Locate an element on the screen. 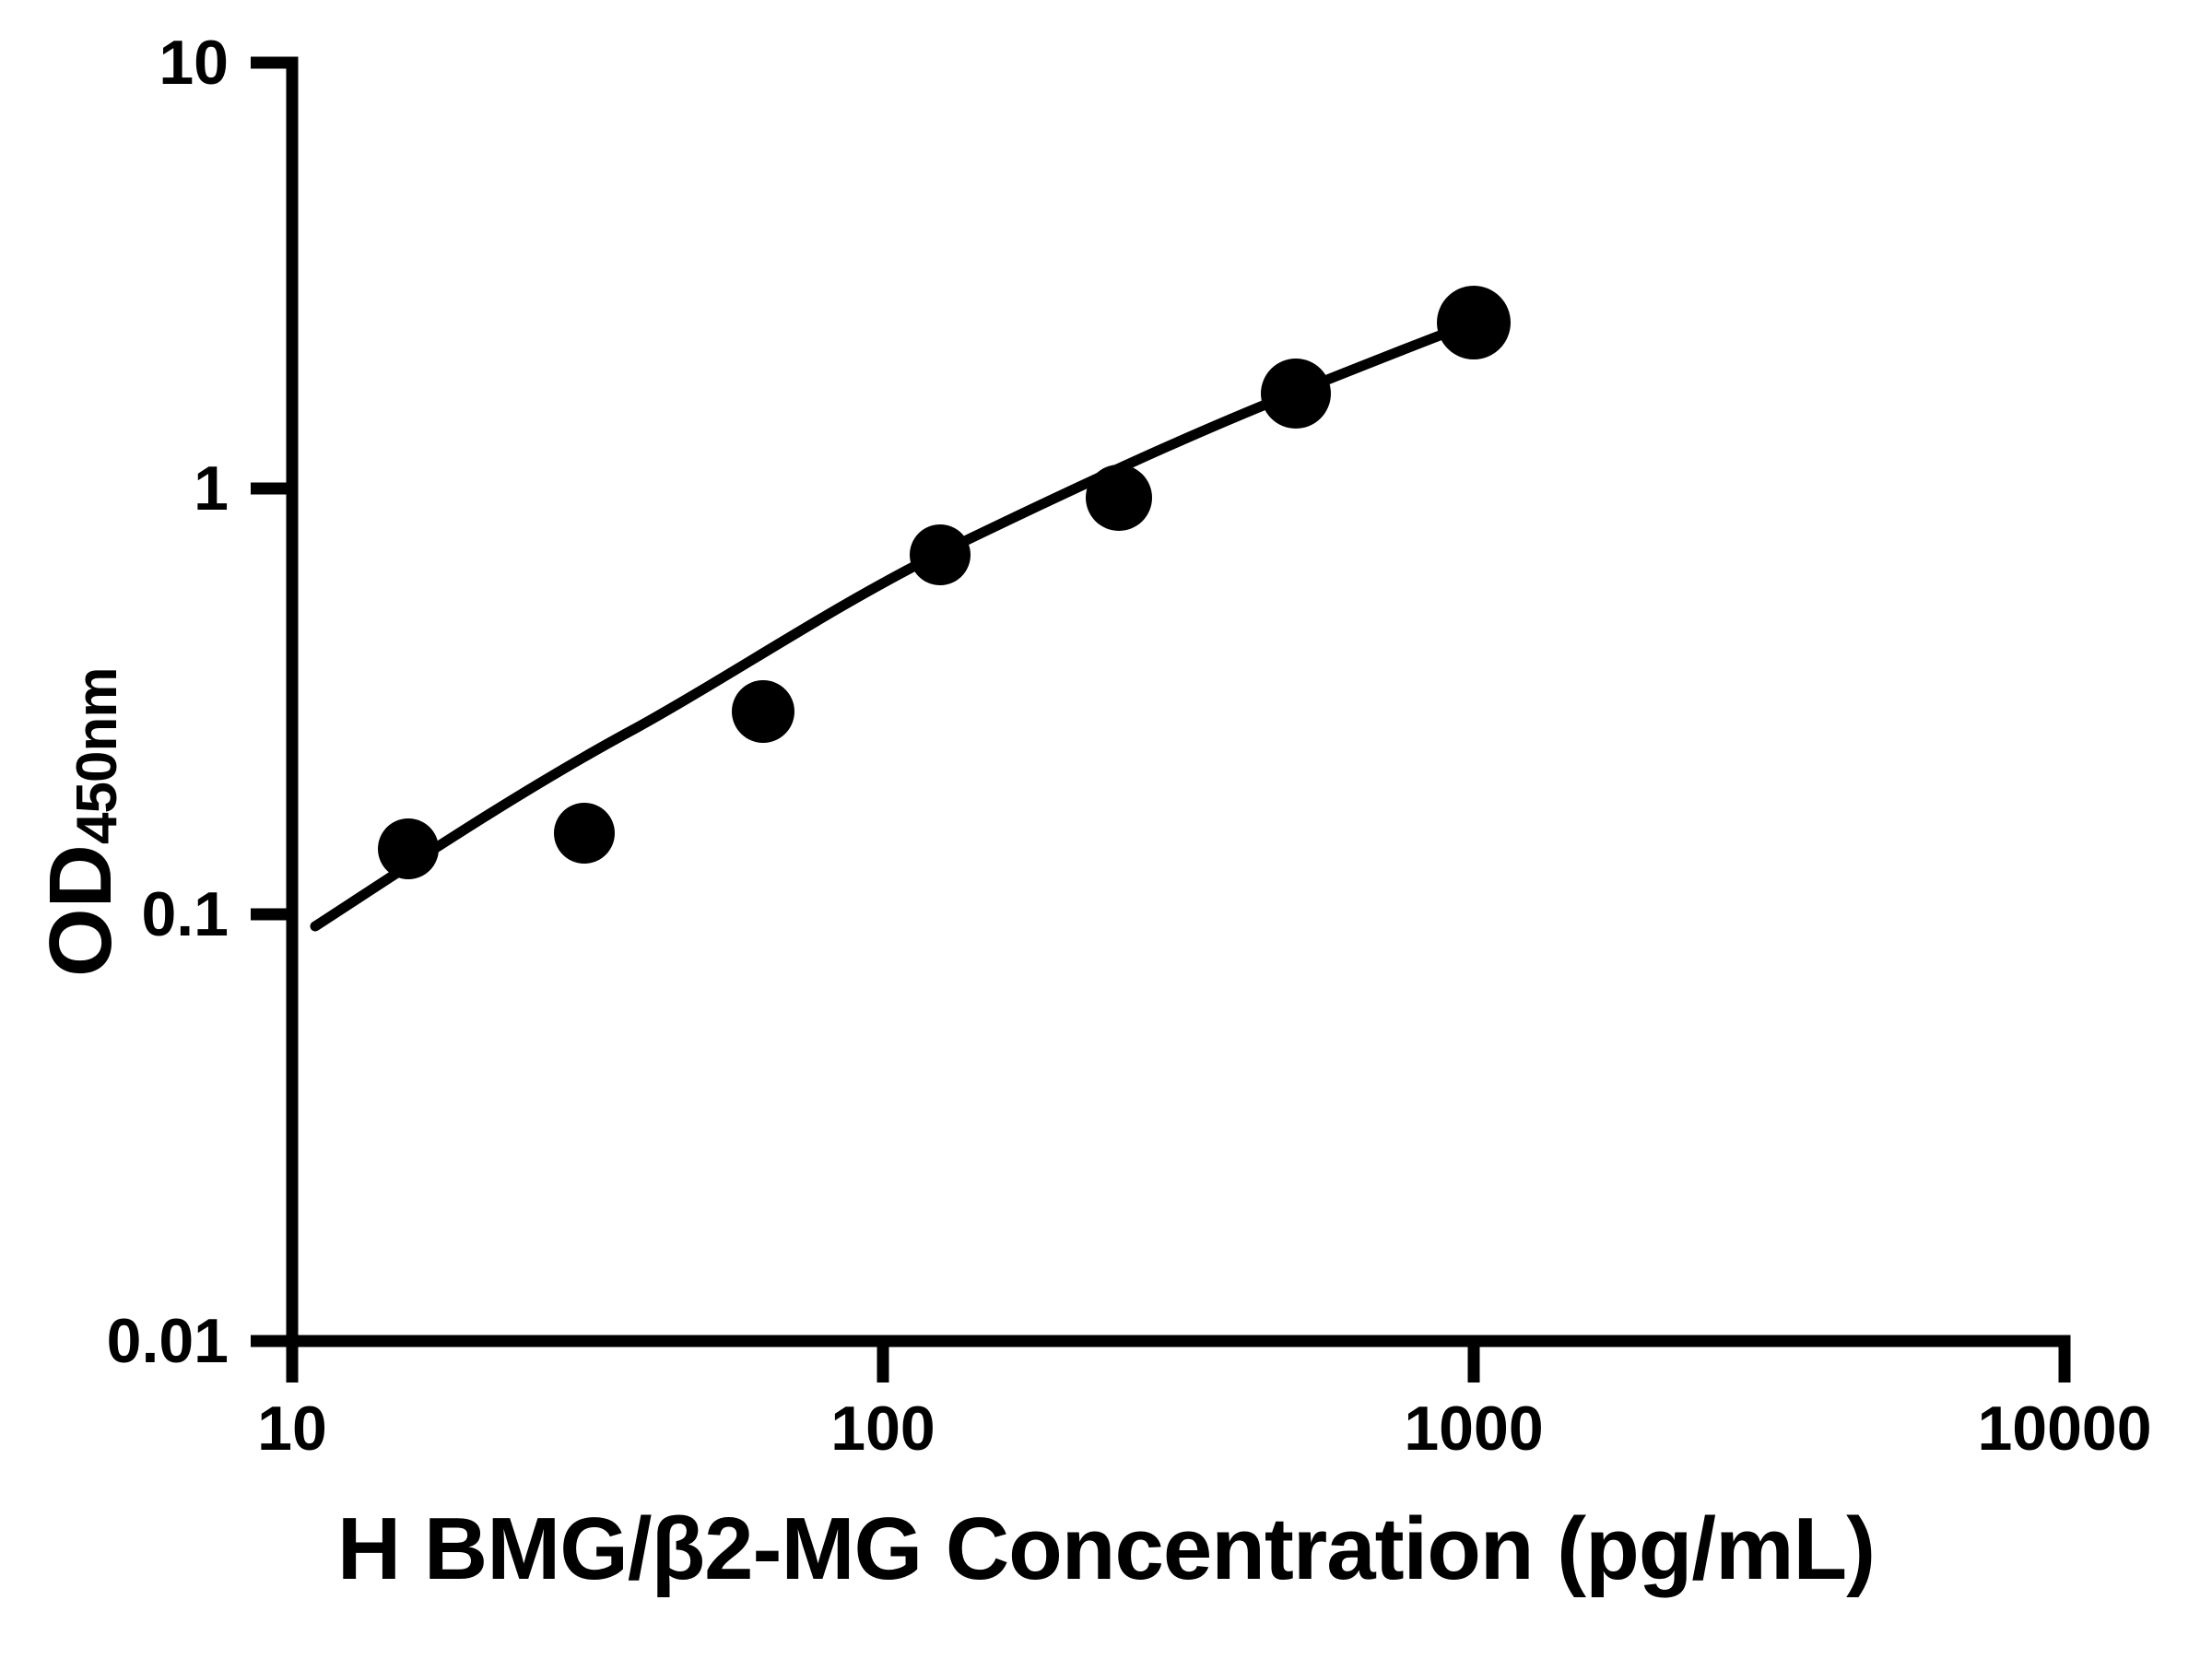 This screenshot has height=1659, width=2212. x-axis-title: H BMG/β2-MG Concentration (pg/mL) is located at coordinates (1106, 1549).